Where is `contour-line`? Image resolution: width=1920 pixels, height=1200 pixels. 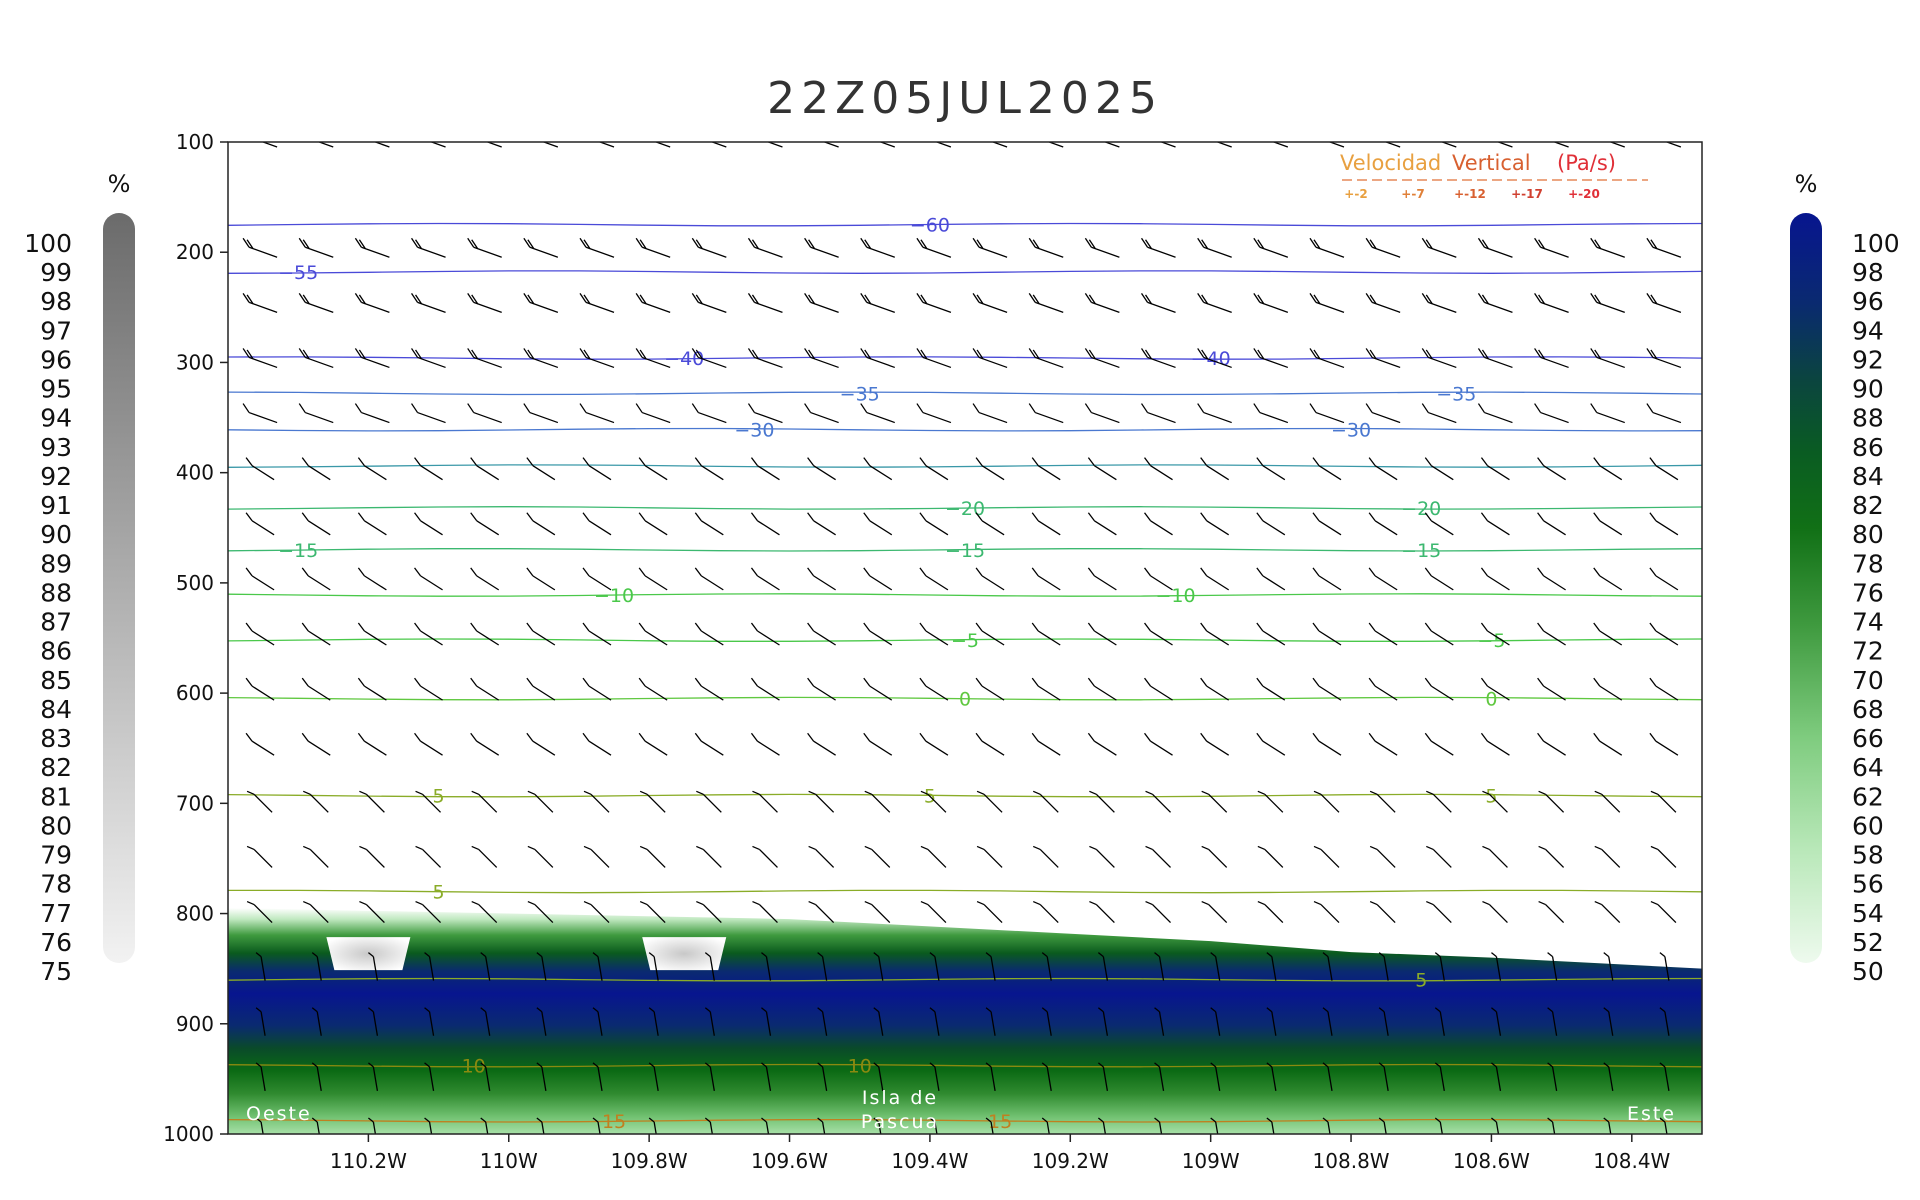 contour-line is located at coordinates (965, 393).